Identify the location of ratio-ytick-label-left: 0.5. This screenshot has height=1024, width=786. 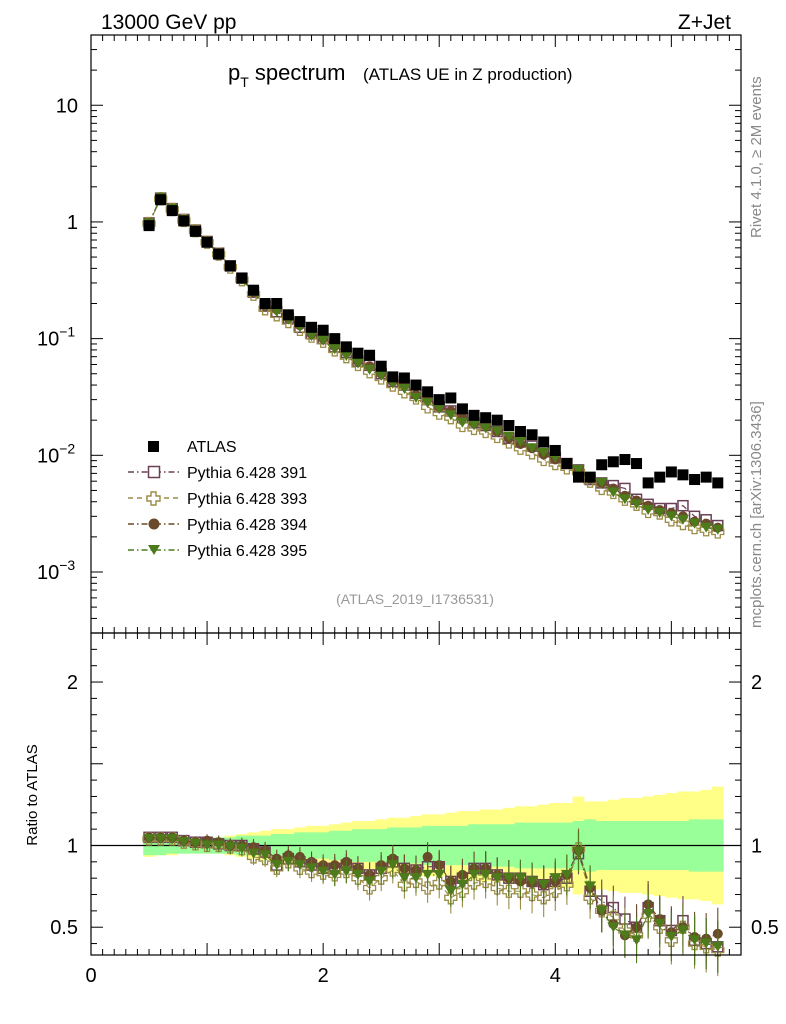
(64, 928).